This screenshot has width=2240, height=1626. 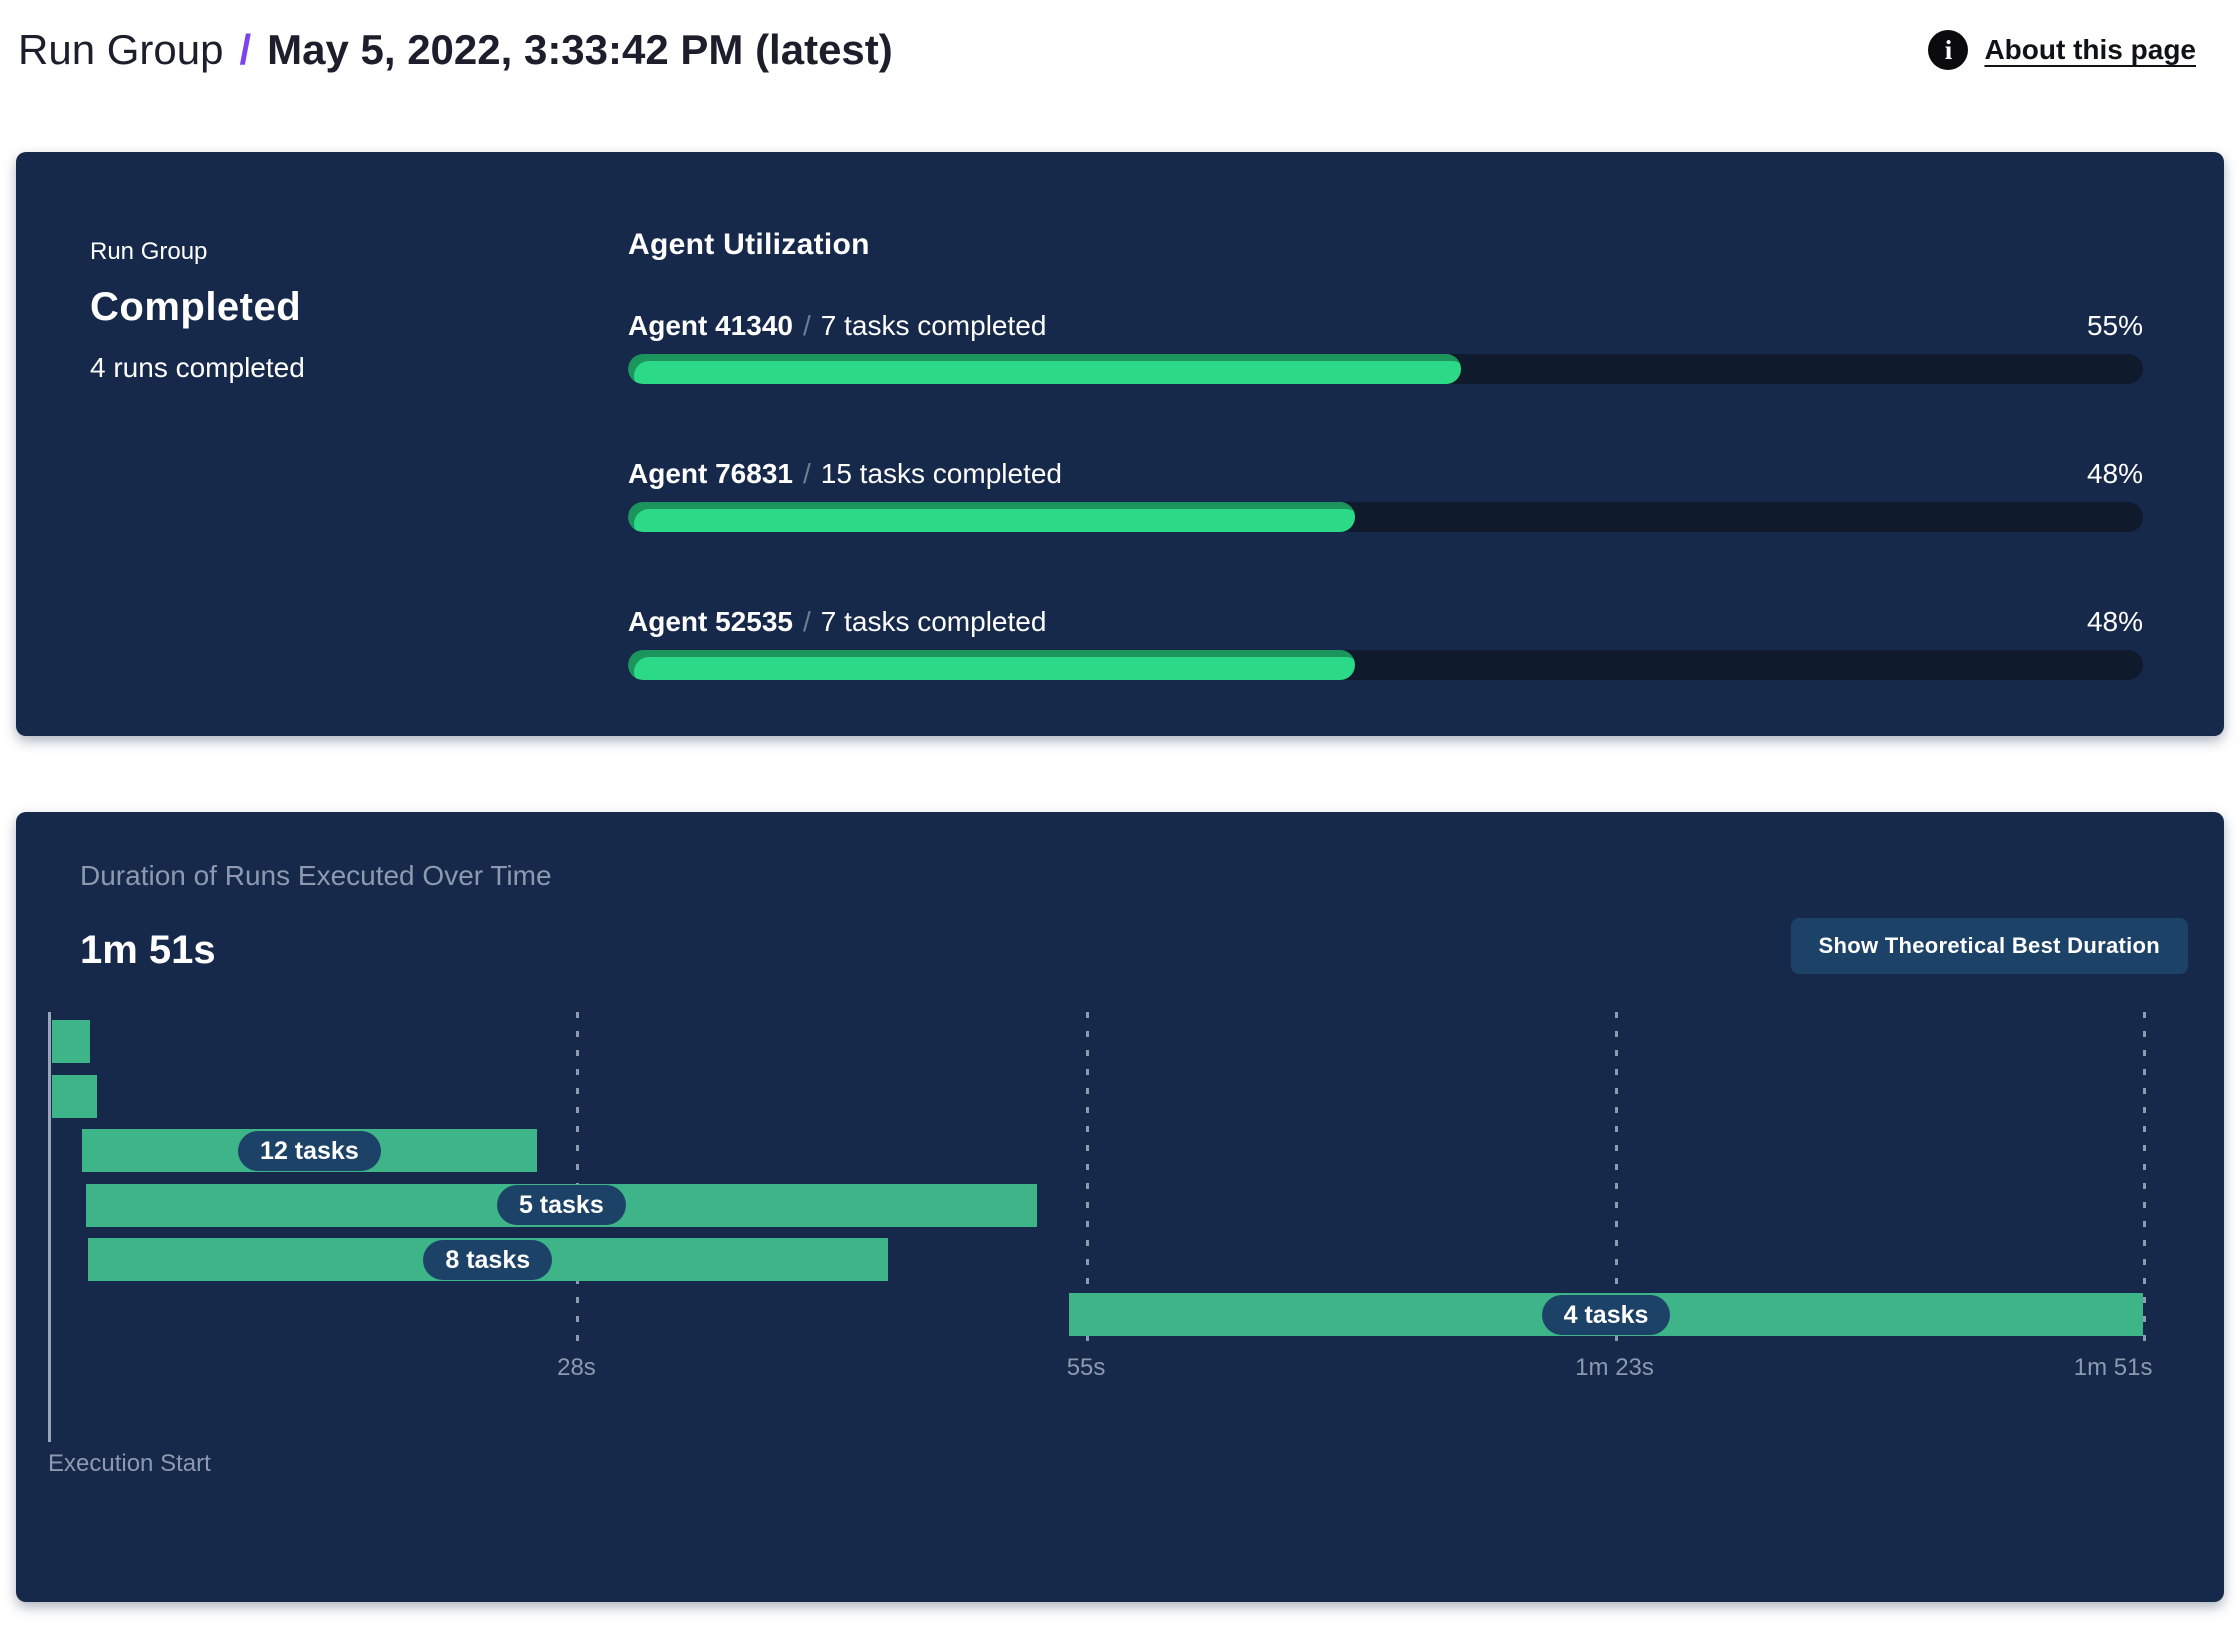 What do you see at coordinates (197, 367) in the screenshot?
I see `runs-completed-count: 4 runs completed` at bounding box center [197, 367].